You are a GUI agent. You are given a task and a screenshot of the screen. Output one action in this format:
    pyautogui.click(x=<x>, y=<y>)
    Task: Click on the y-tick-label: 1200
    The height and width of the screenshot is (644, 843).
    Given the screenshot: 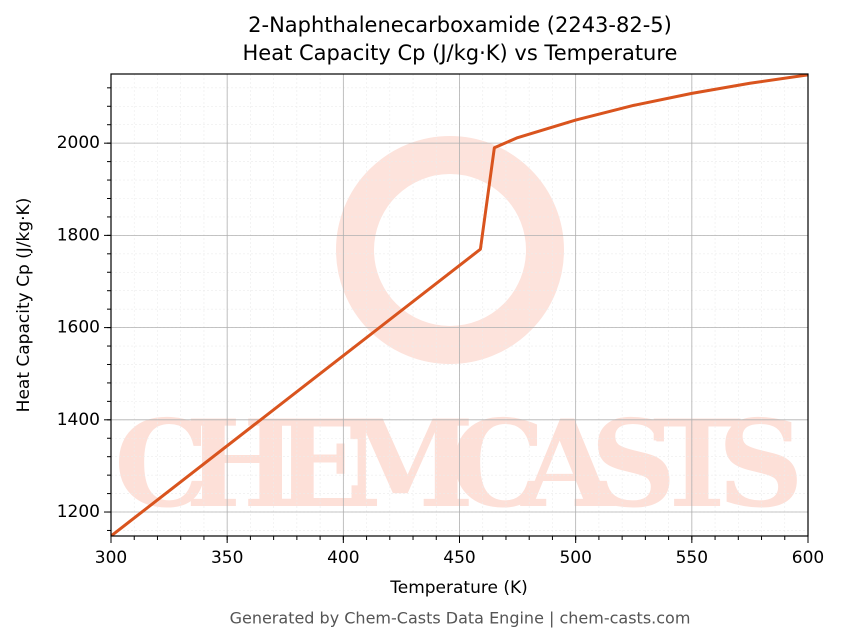 What is the action you would take?
    pyautogui.click(x=78, y=512)
    